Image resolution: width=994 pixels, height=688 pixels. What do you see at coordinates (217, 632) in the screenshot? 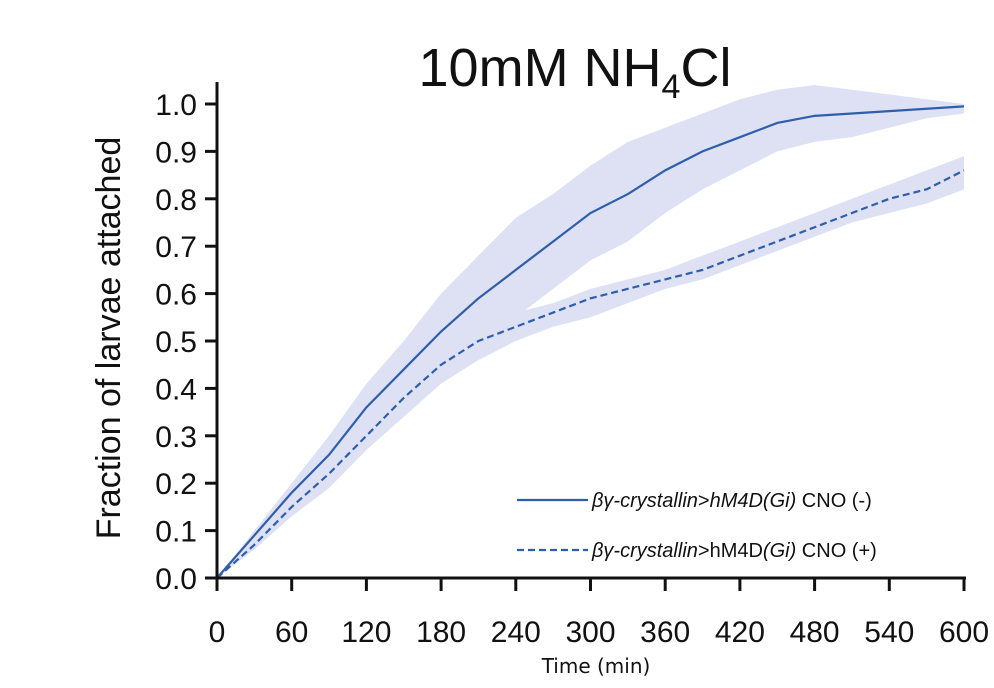
I see `x-tick-label: 0` at bounding box center [217, 632].